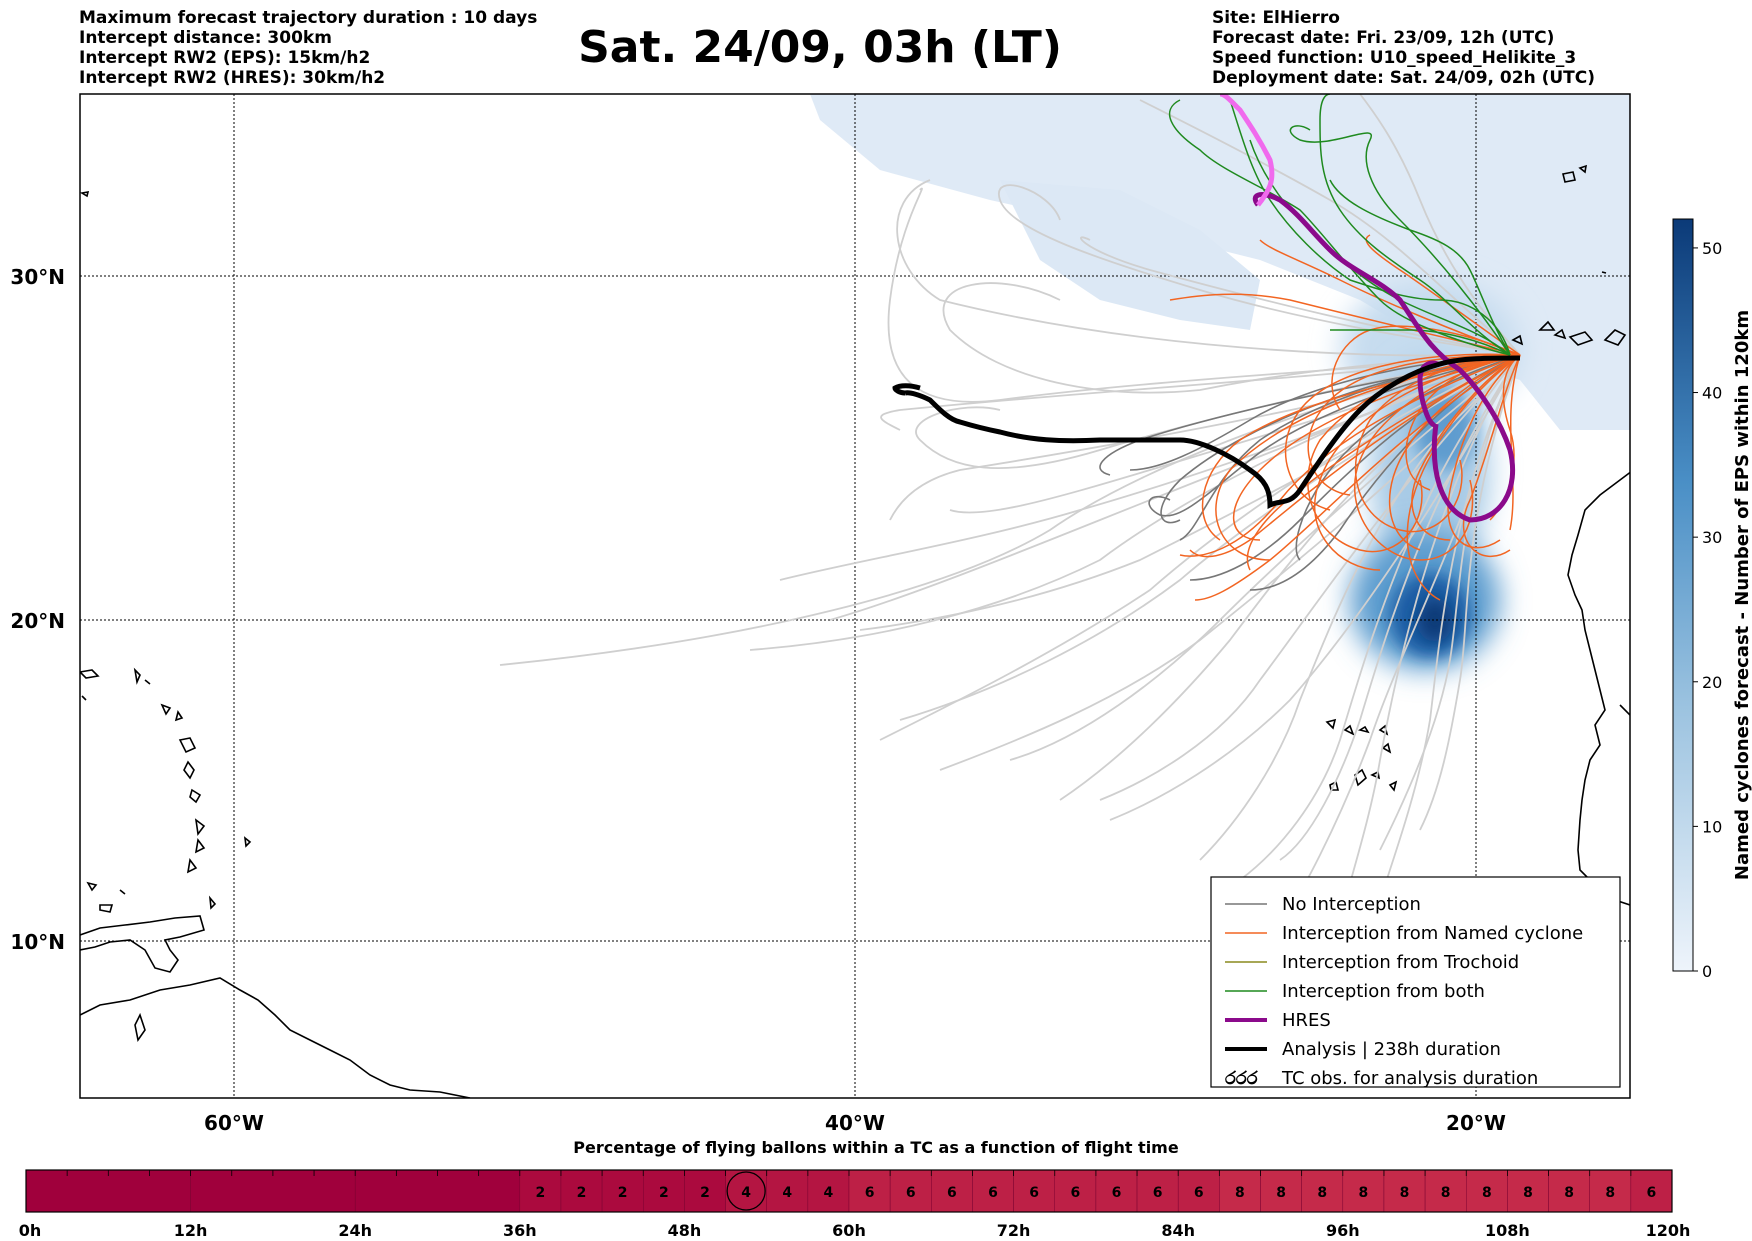 This screenshot has height=1241, width=1752. What do you see at coordinates (1432, 933) in the screenshot?
I see `legend-label: Interception from Named cyclone` at bounding box center [1432, 933].